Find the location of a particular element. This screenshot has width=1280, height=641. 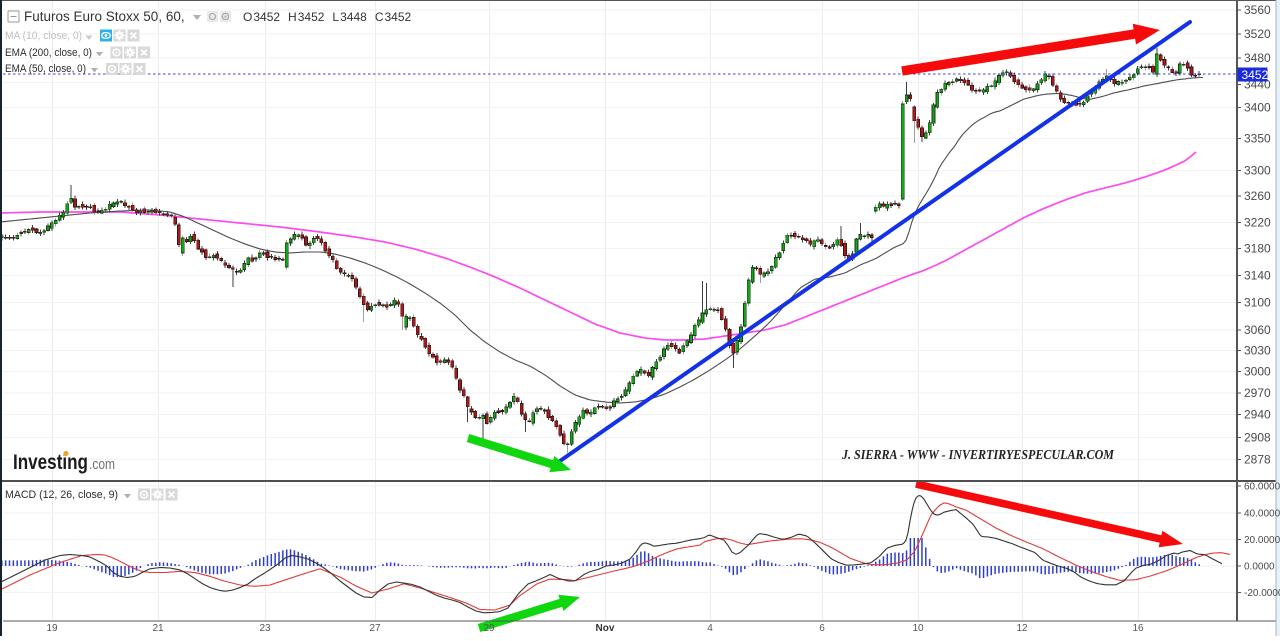

svg-text: 3140 is located at coordinates (1257, 275).